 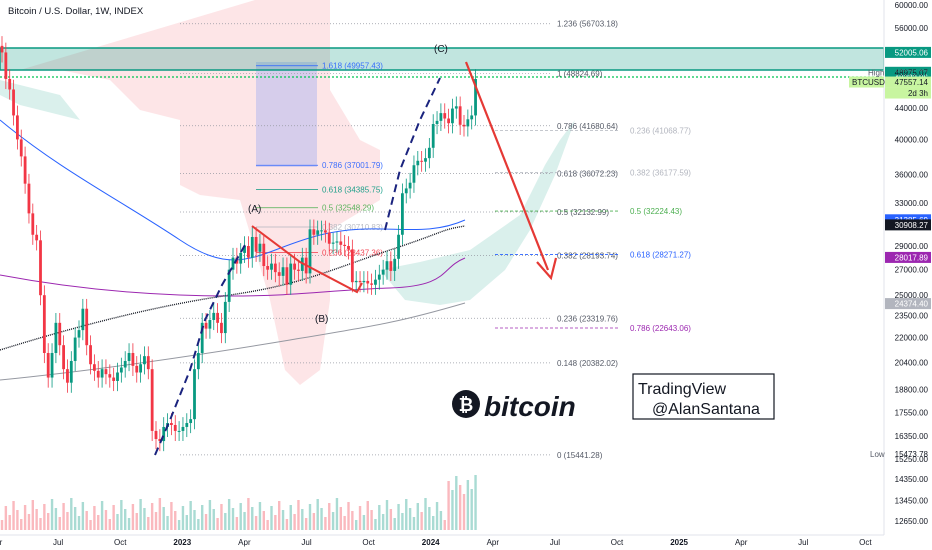 What do you see at coordinates (912, 203) in the screenshot?
I see `price-tick: 33000.00` at bounding box center [912, 203].